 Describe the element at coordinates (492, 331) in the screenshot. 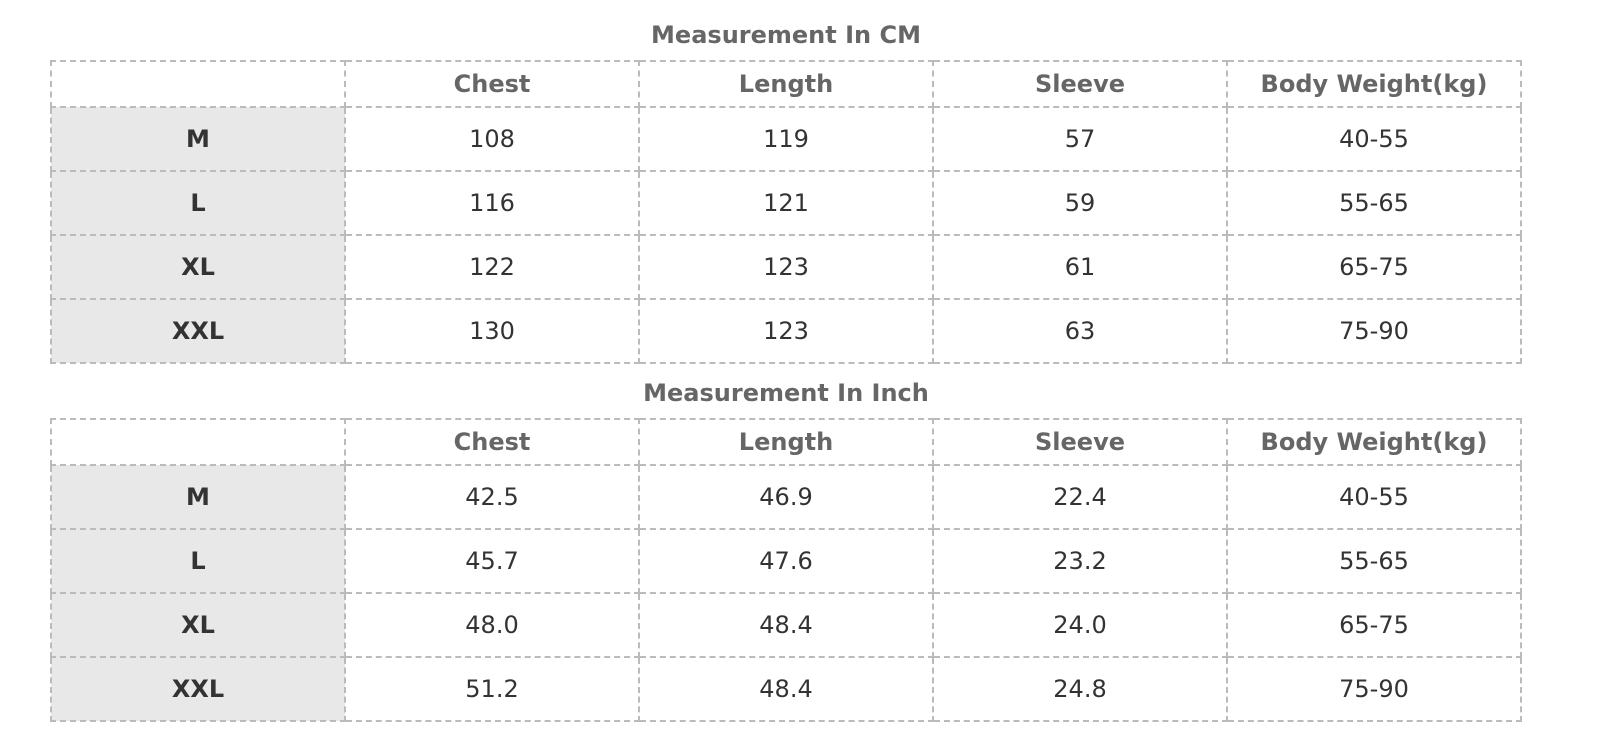

I see `cell: 130` at that location.